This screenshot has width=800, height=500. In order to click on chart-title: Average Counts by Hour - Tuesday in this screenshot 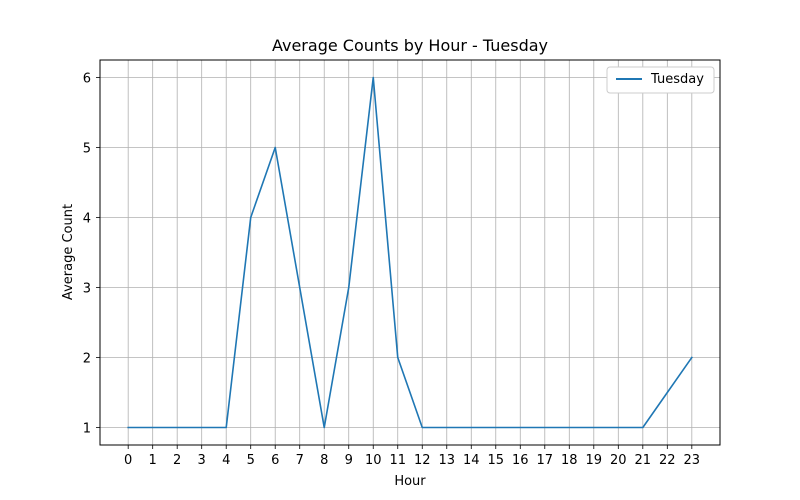, I will do `click(410, 45)`.